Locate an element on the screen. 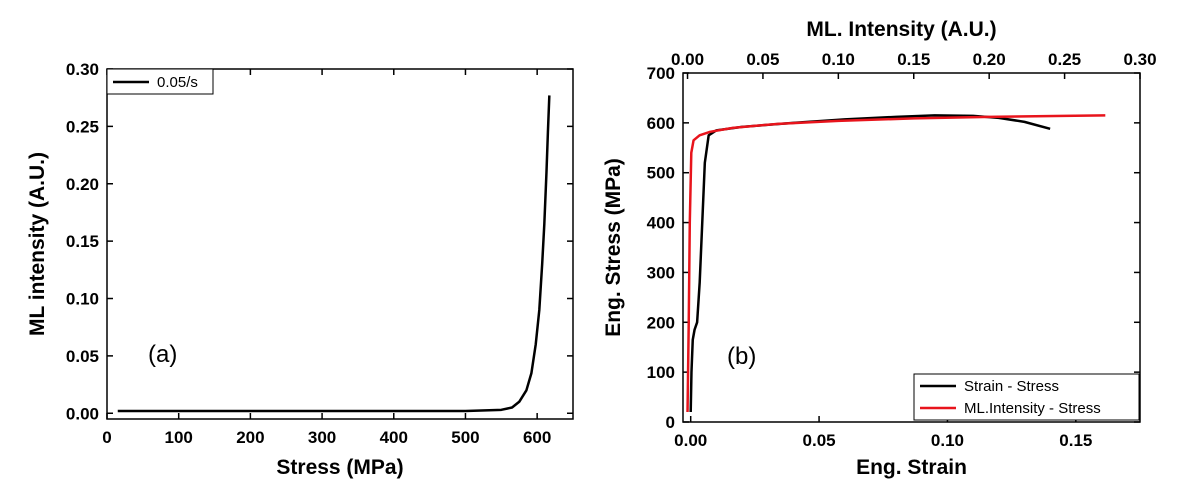  x-axis-label: Eng. Strain is located at coordinates (911, 467).